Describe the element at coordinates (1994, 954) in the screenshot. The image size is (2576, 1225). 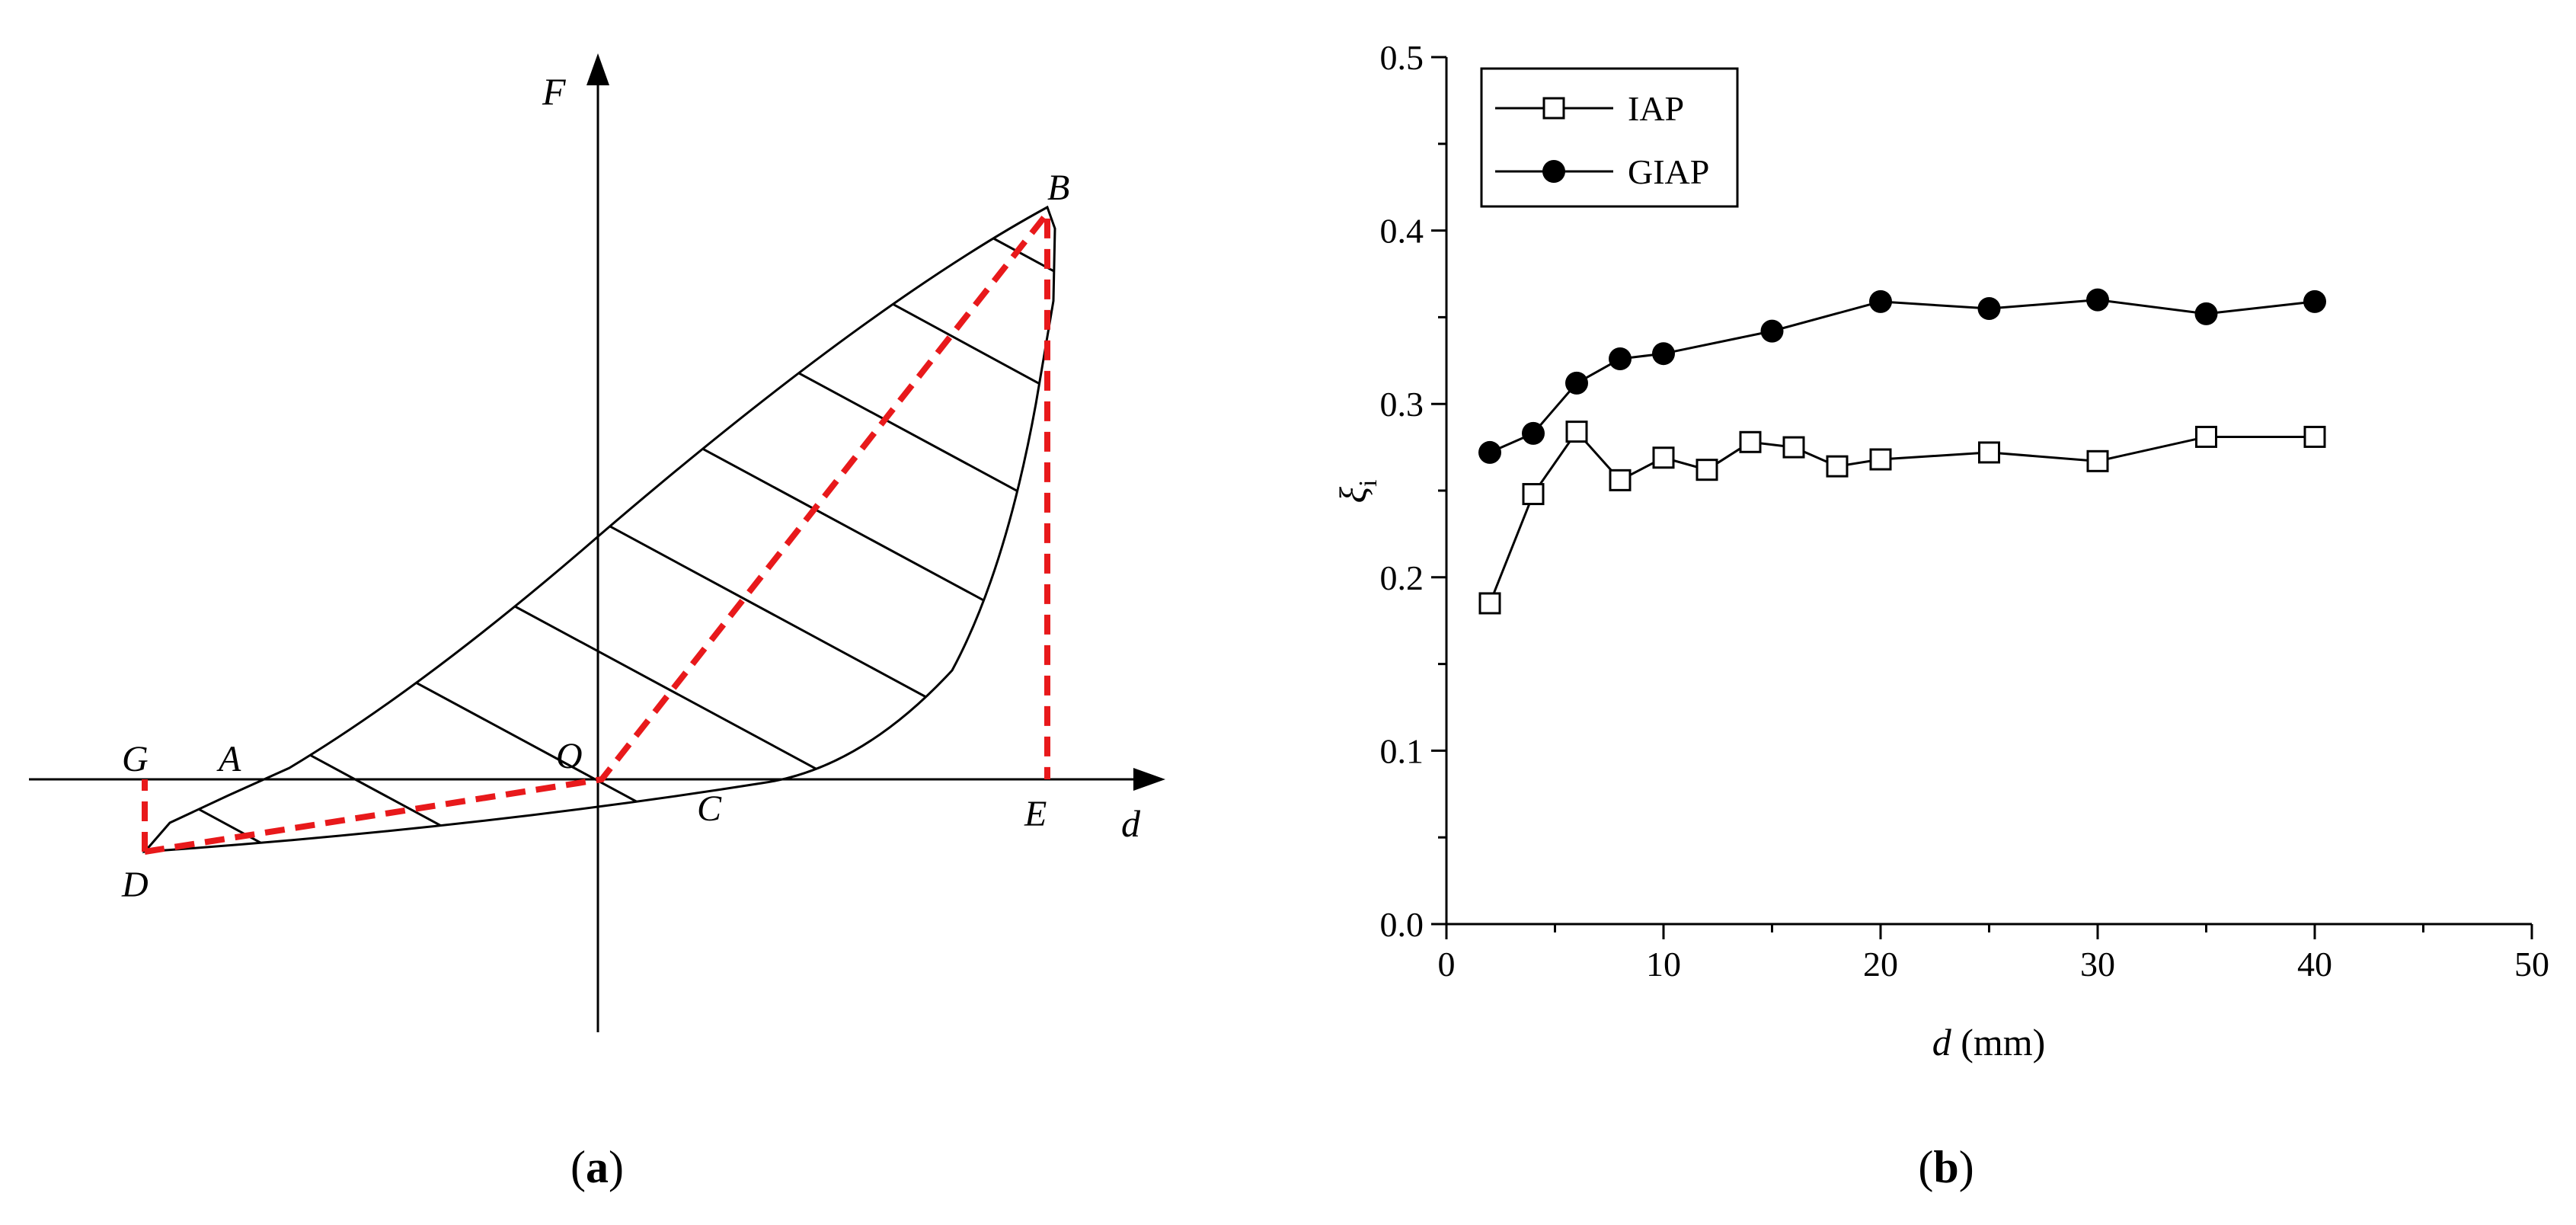
I see `x-ticks: 0 10 20 30 40 50` at that location.